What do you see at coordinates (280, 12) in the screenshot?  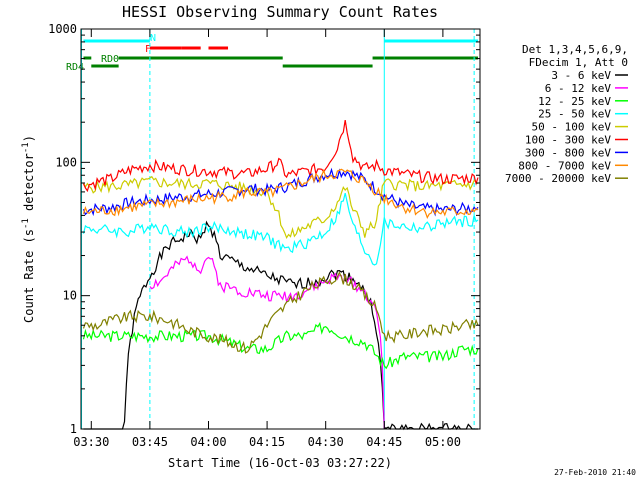 I see `chart-title: HESSI Observing Summary Count Rates` at bounding box center [280, 12].